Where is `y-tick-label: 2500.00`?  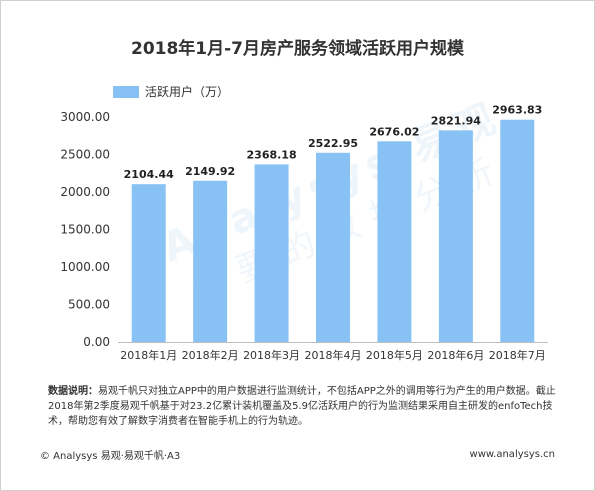
y-tick-label: 2500.00 is located at coordinates (85, 155).